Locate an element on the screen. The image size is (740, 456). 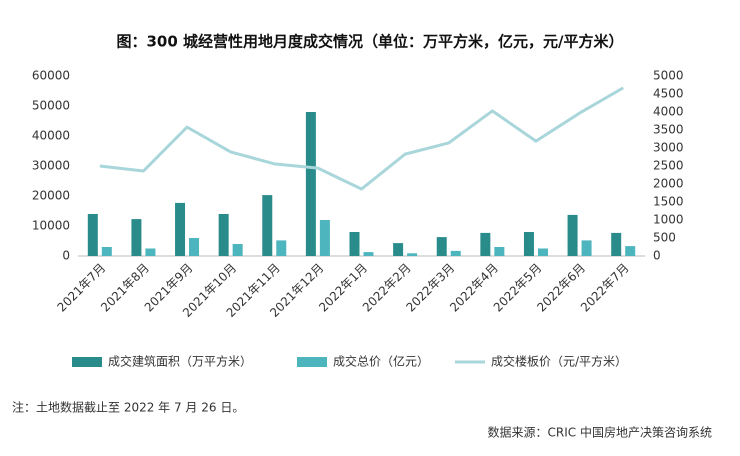
y-tick-label: 0 is located at coordinates (66, 256).